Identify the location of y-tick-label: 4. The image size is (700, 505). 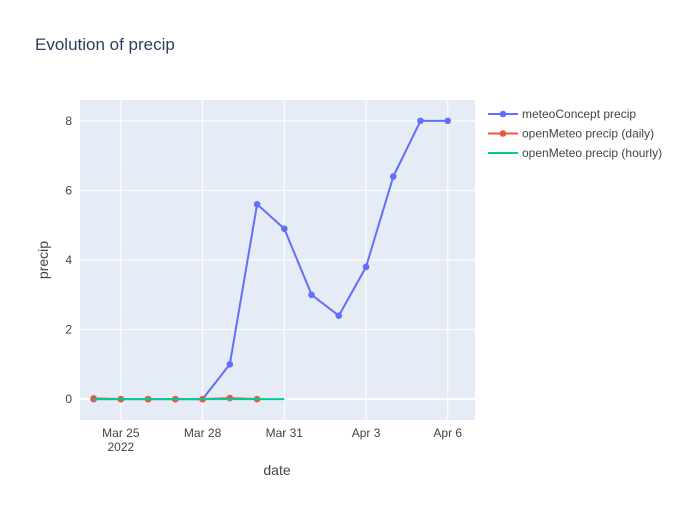
(68, 260).